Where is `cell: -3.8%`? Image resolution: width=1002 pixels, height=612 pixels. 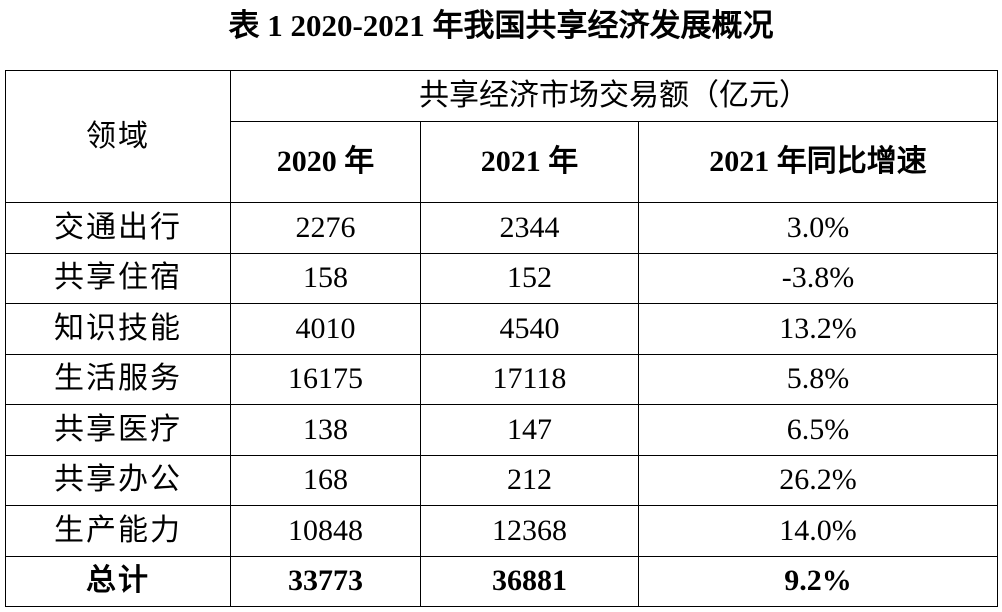 cell: -3.8% is located at coordinates (818, 278).